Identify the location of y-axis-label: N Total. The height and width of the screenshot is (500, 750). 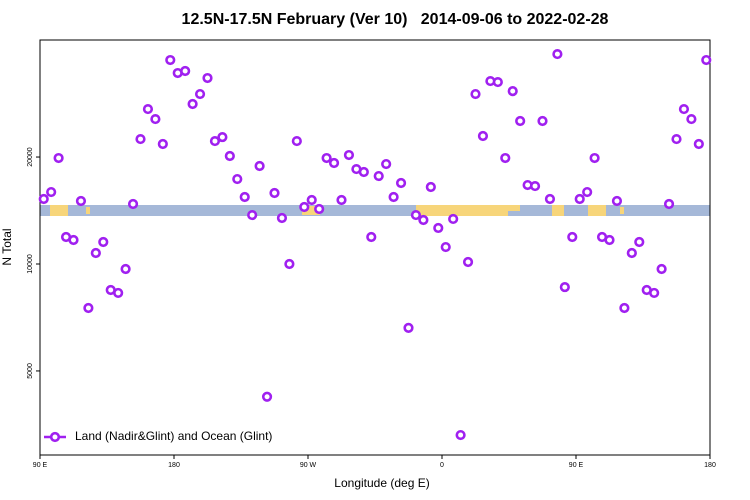
(7, 246).